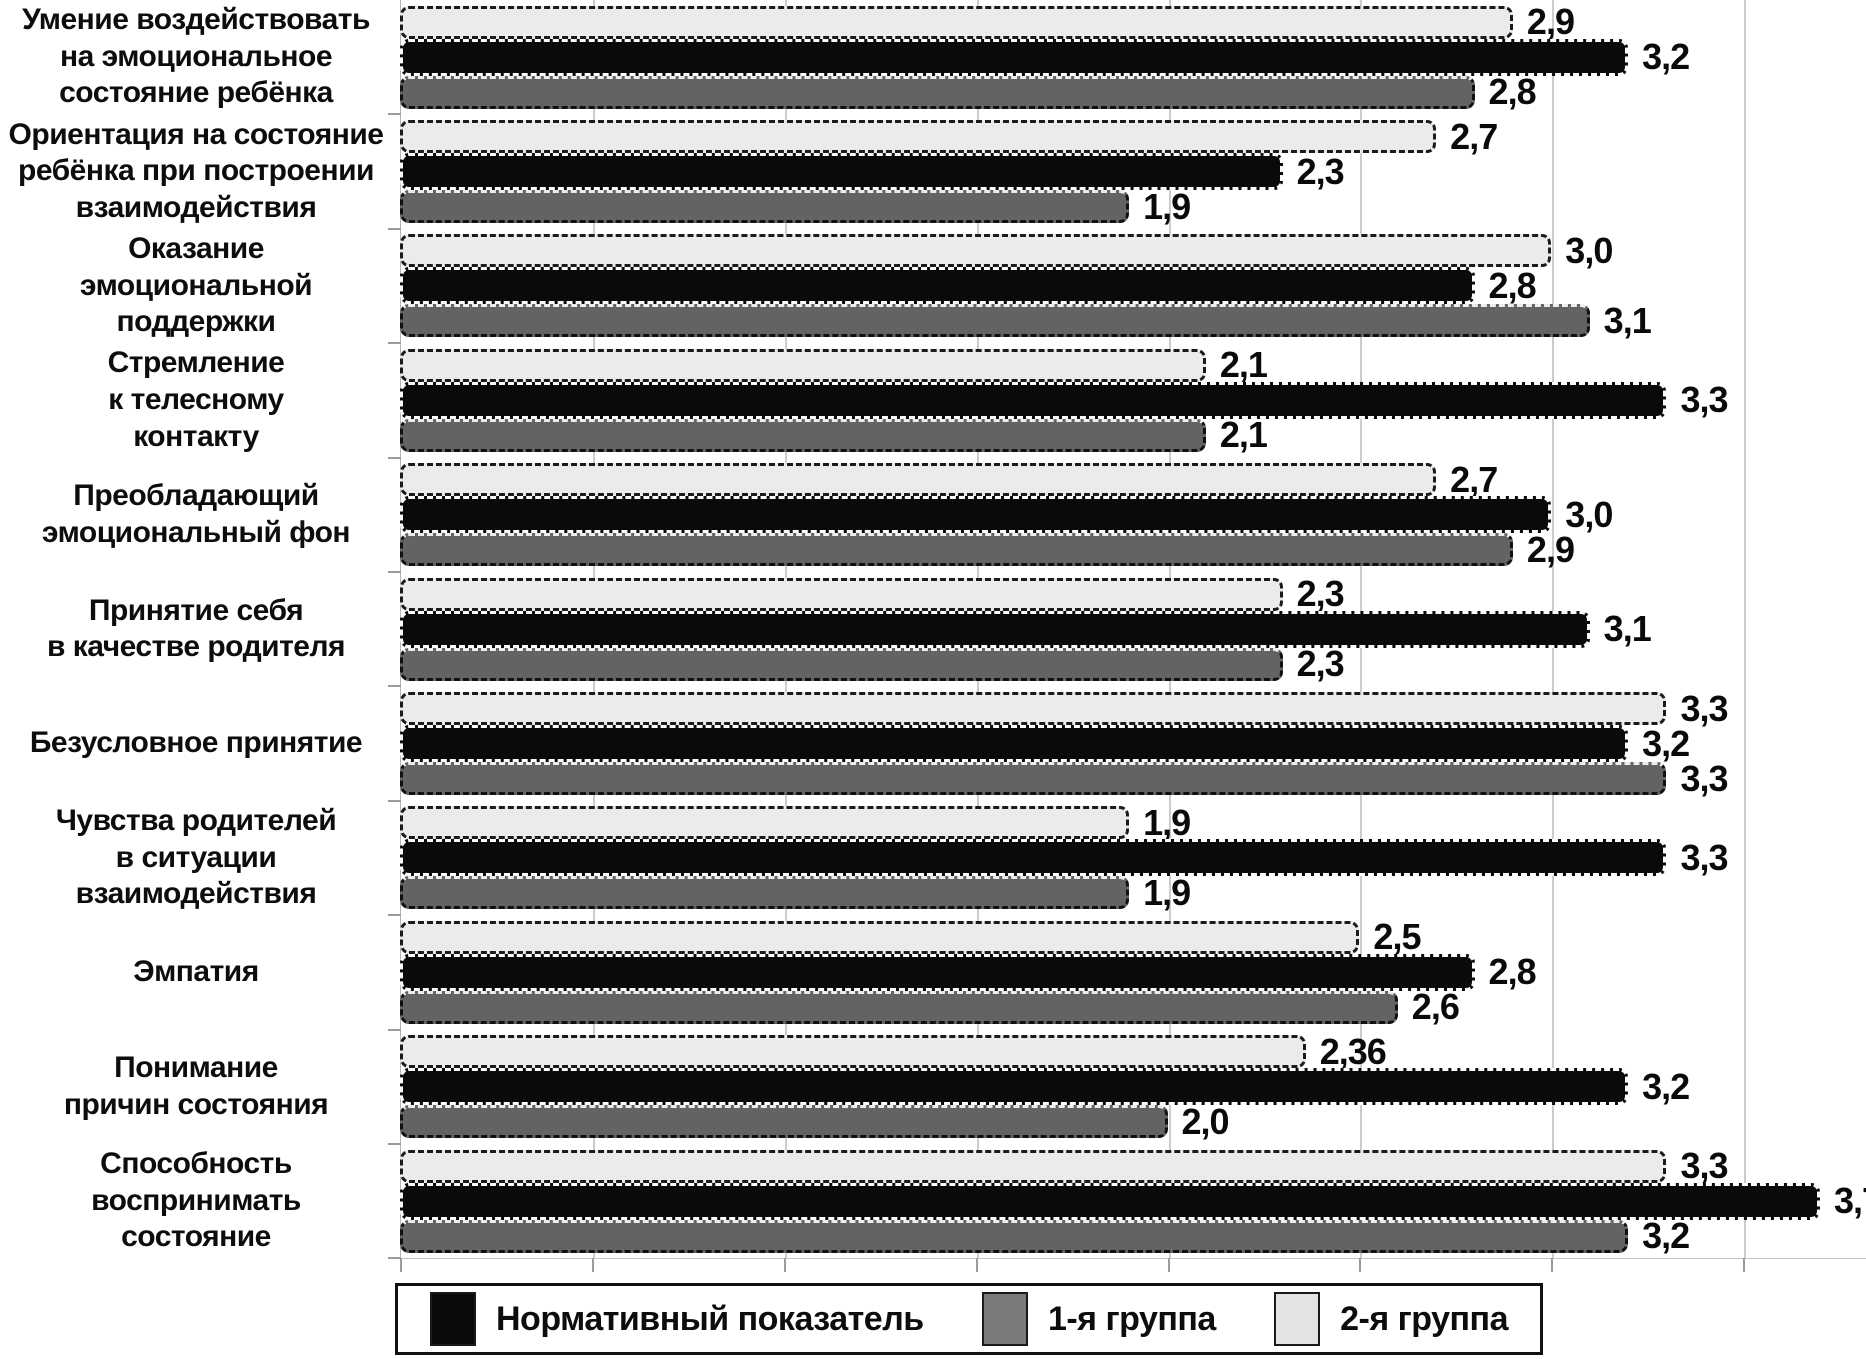  Describe the element at coordinates (1353, 1051) in the screenshot. I see `value-label: 2,36` at that location.